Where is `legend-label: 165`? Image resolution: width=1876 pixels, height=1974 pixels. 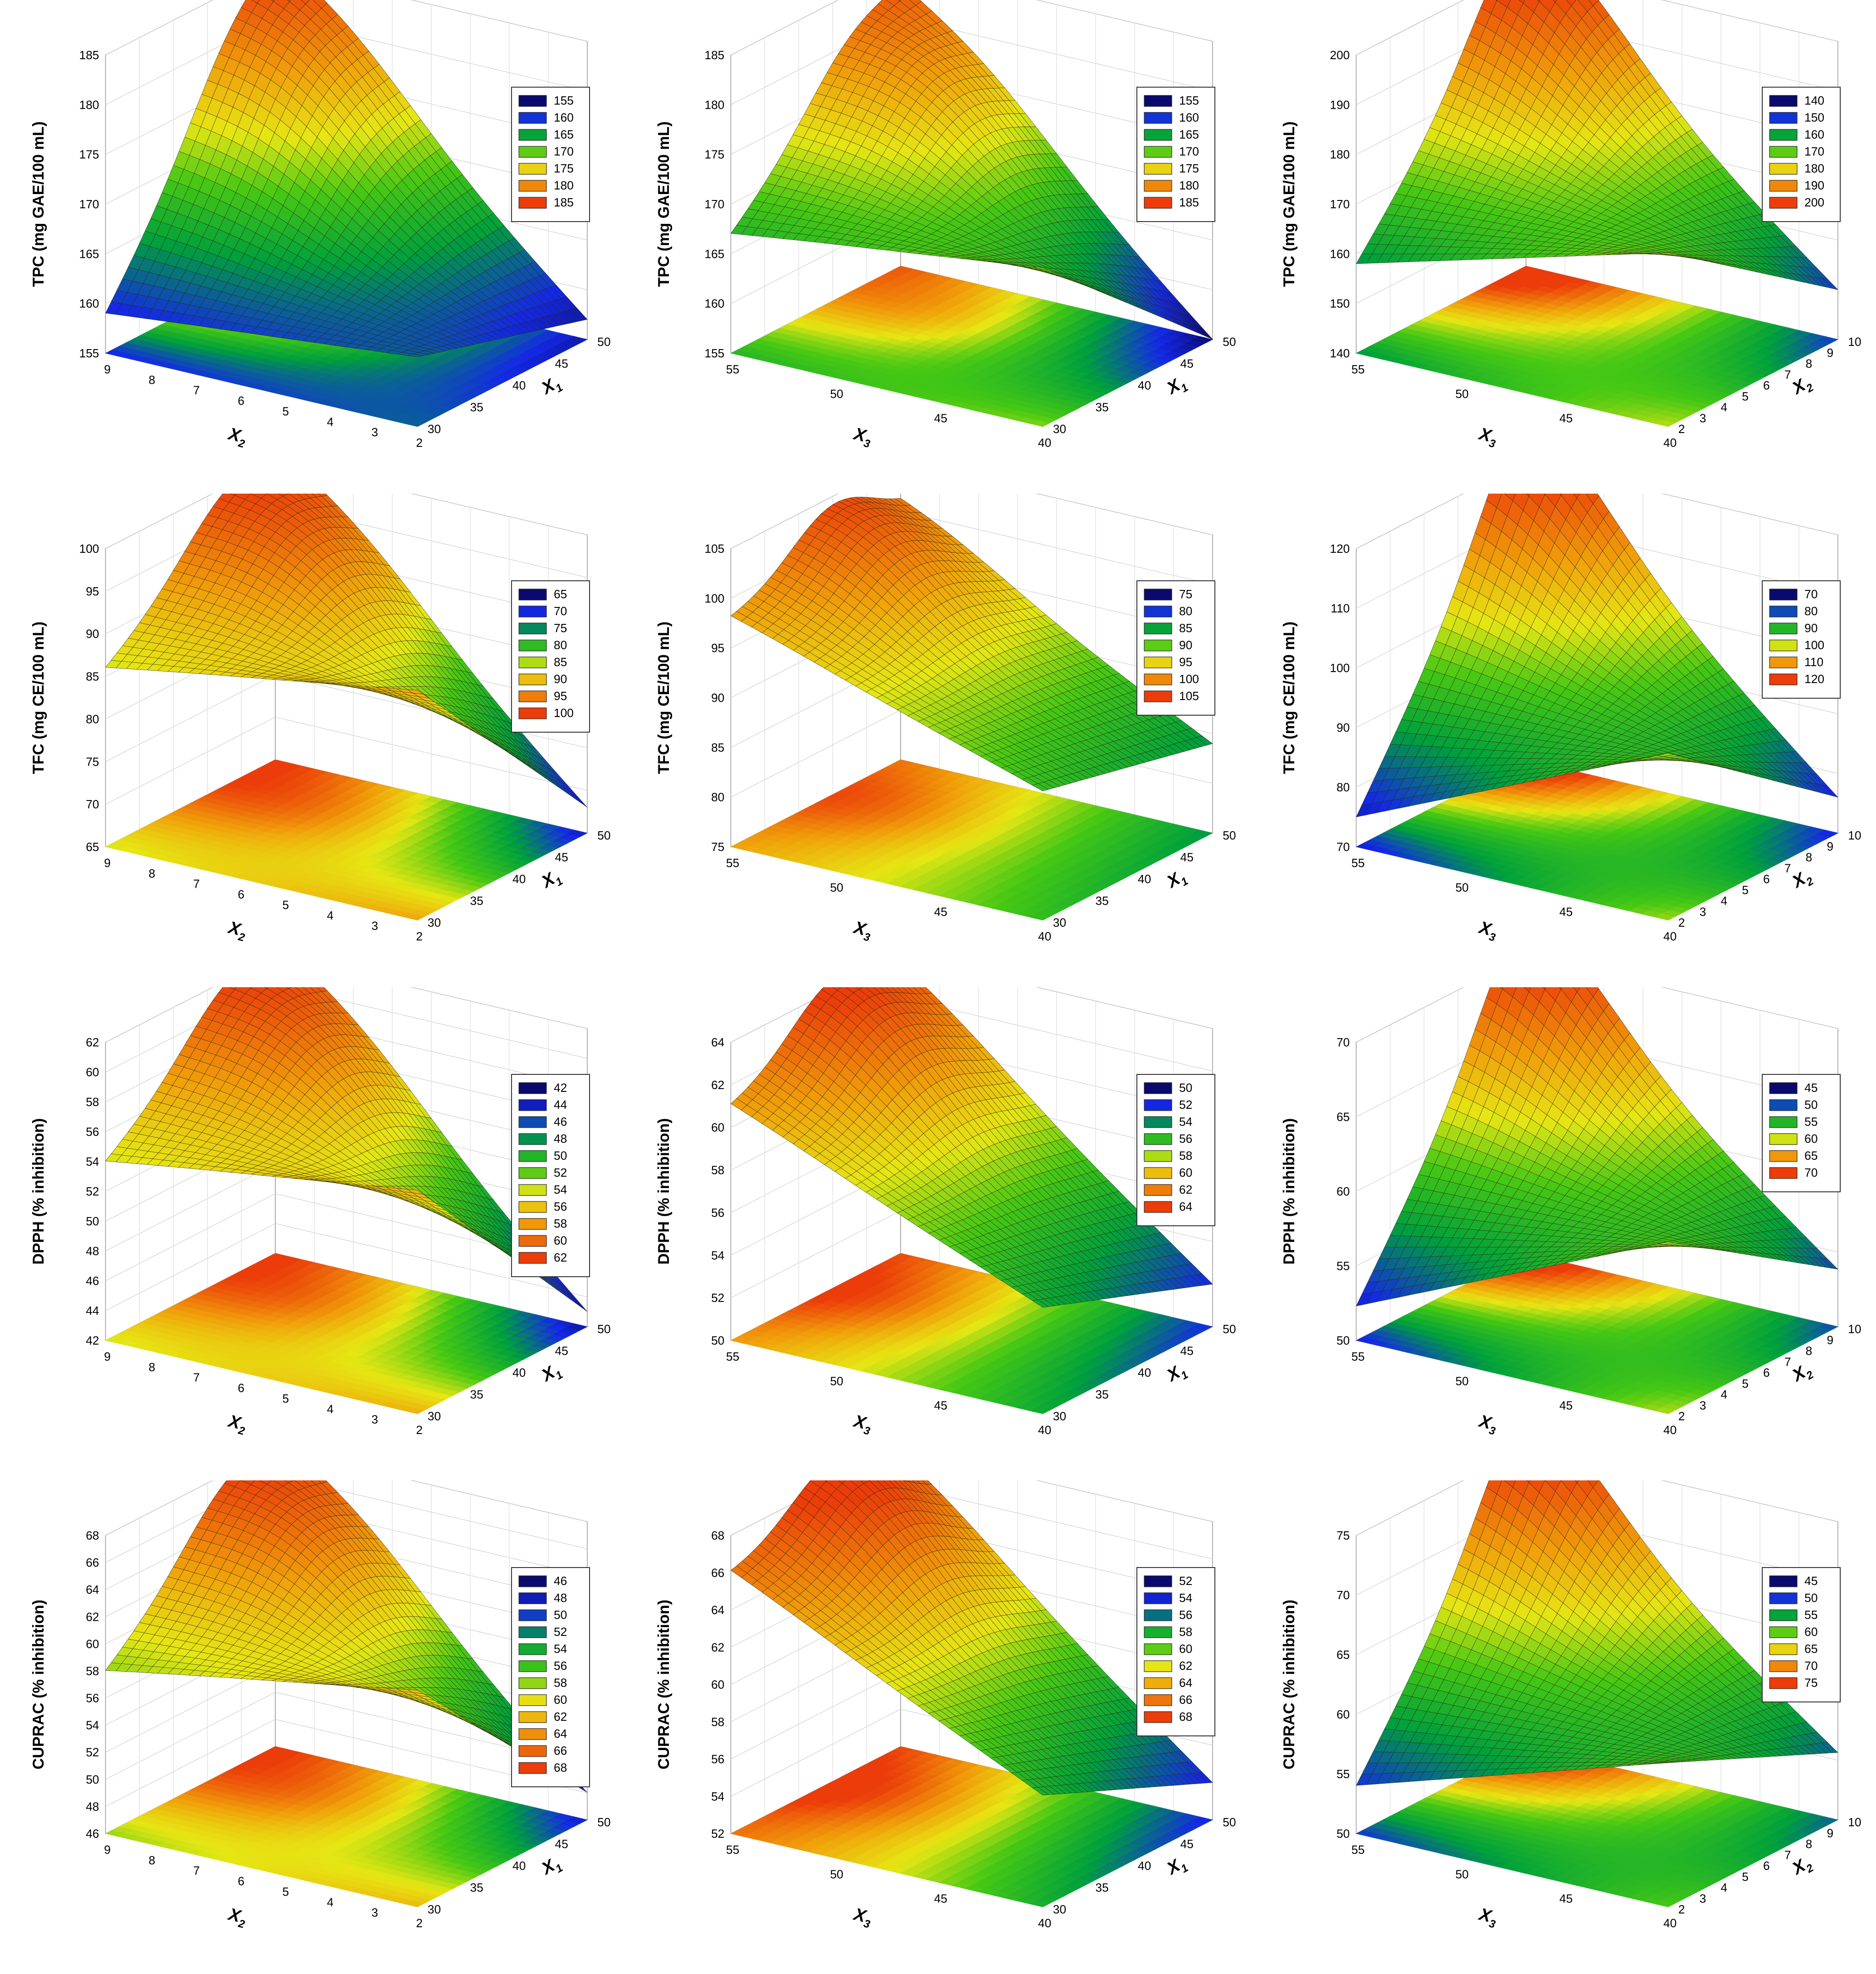
legend-label: 165 is located at coordinates (1189, 134).